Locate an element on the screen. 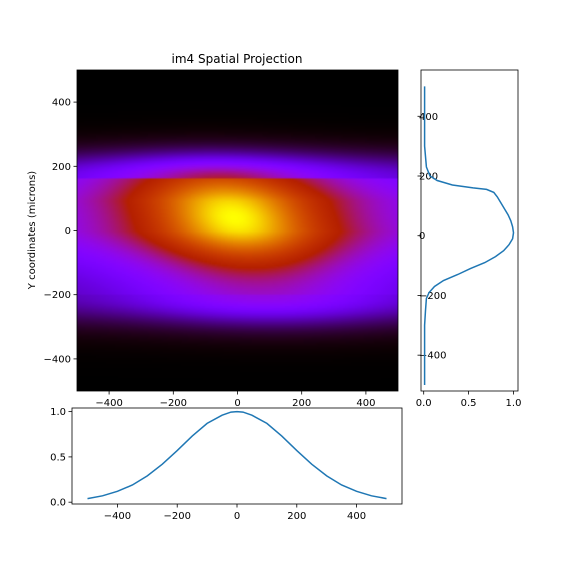 This screenshot has height=576, width=576. heatmap-x-ticks: −400 −200 0 200 400 is located at coordinates (235, 400).